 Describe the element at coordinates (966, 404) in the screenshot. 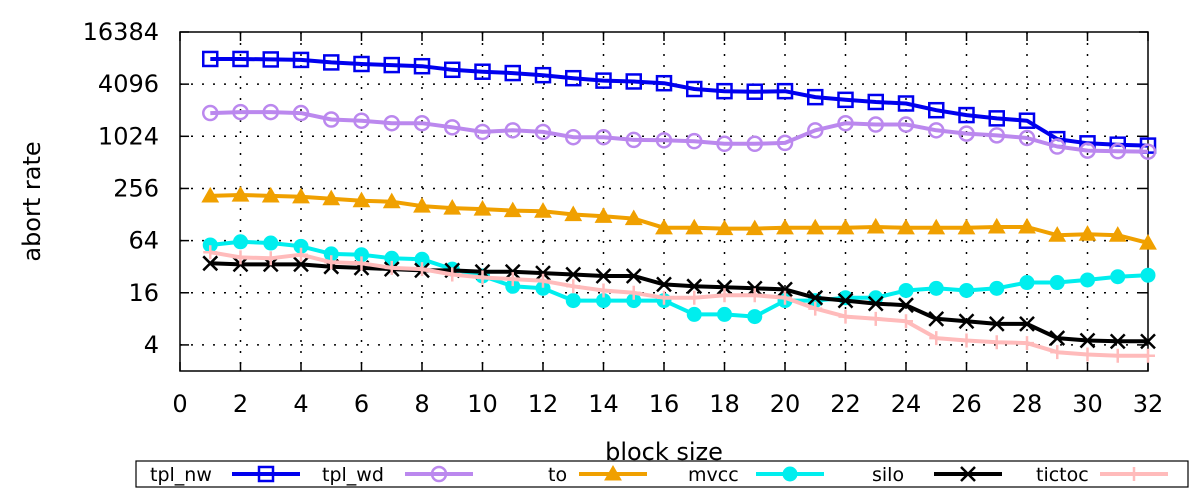

I see `x-tick-label: 26` at that location.